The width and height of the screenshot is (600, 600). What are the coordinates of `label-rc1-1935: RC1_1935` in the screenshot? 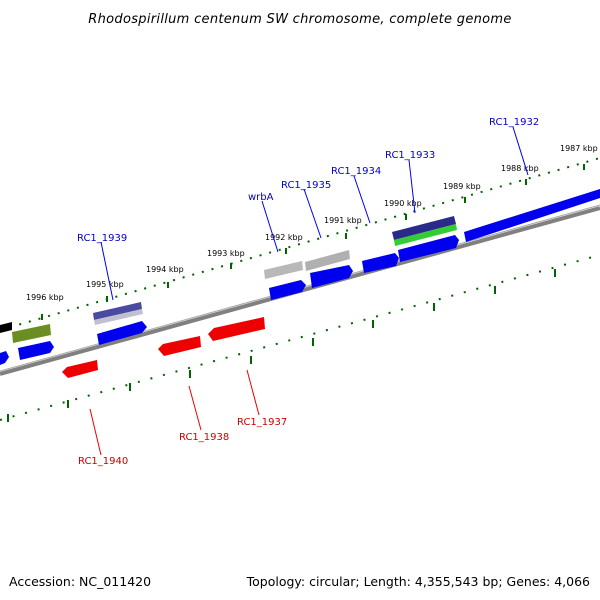 It's located at (306, 185).